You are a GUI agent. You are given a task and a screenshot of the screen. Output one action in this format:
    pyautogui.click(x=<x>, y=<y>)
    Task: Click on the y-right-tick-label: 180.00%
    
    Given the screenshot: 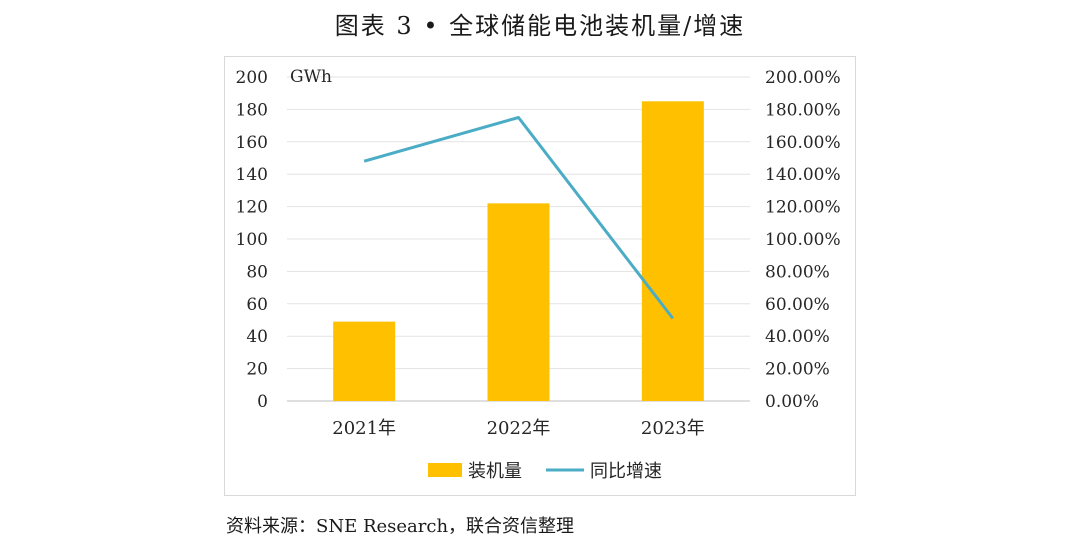 What is the action you would take?
    pyautogui.click(x=803, y=110)
    